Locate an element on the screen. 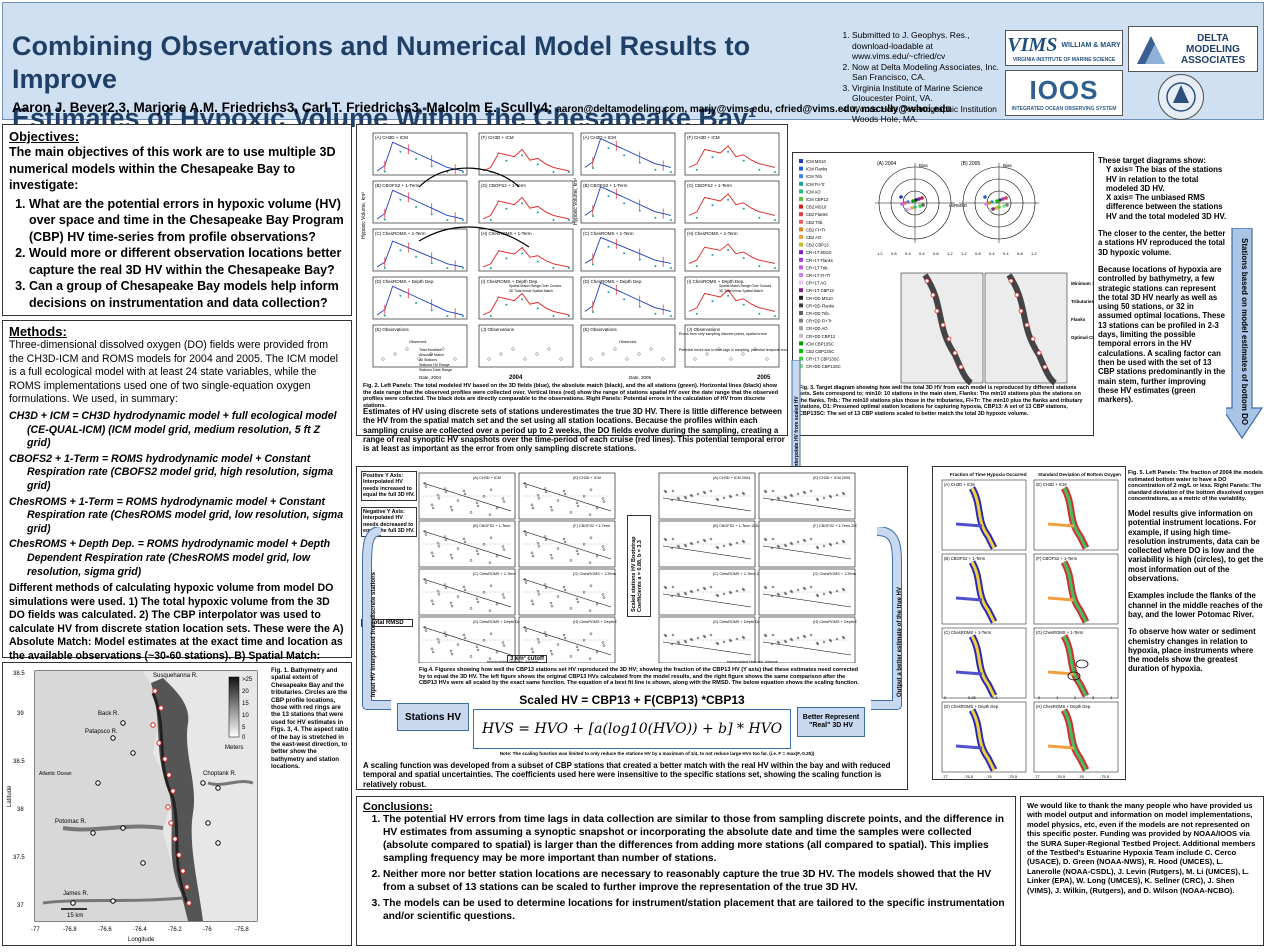 The height and width of the screenshot is (952, 1268). fig5-colorbar-tick: 0.5 is located at coordinates (995, 697).